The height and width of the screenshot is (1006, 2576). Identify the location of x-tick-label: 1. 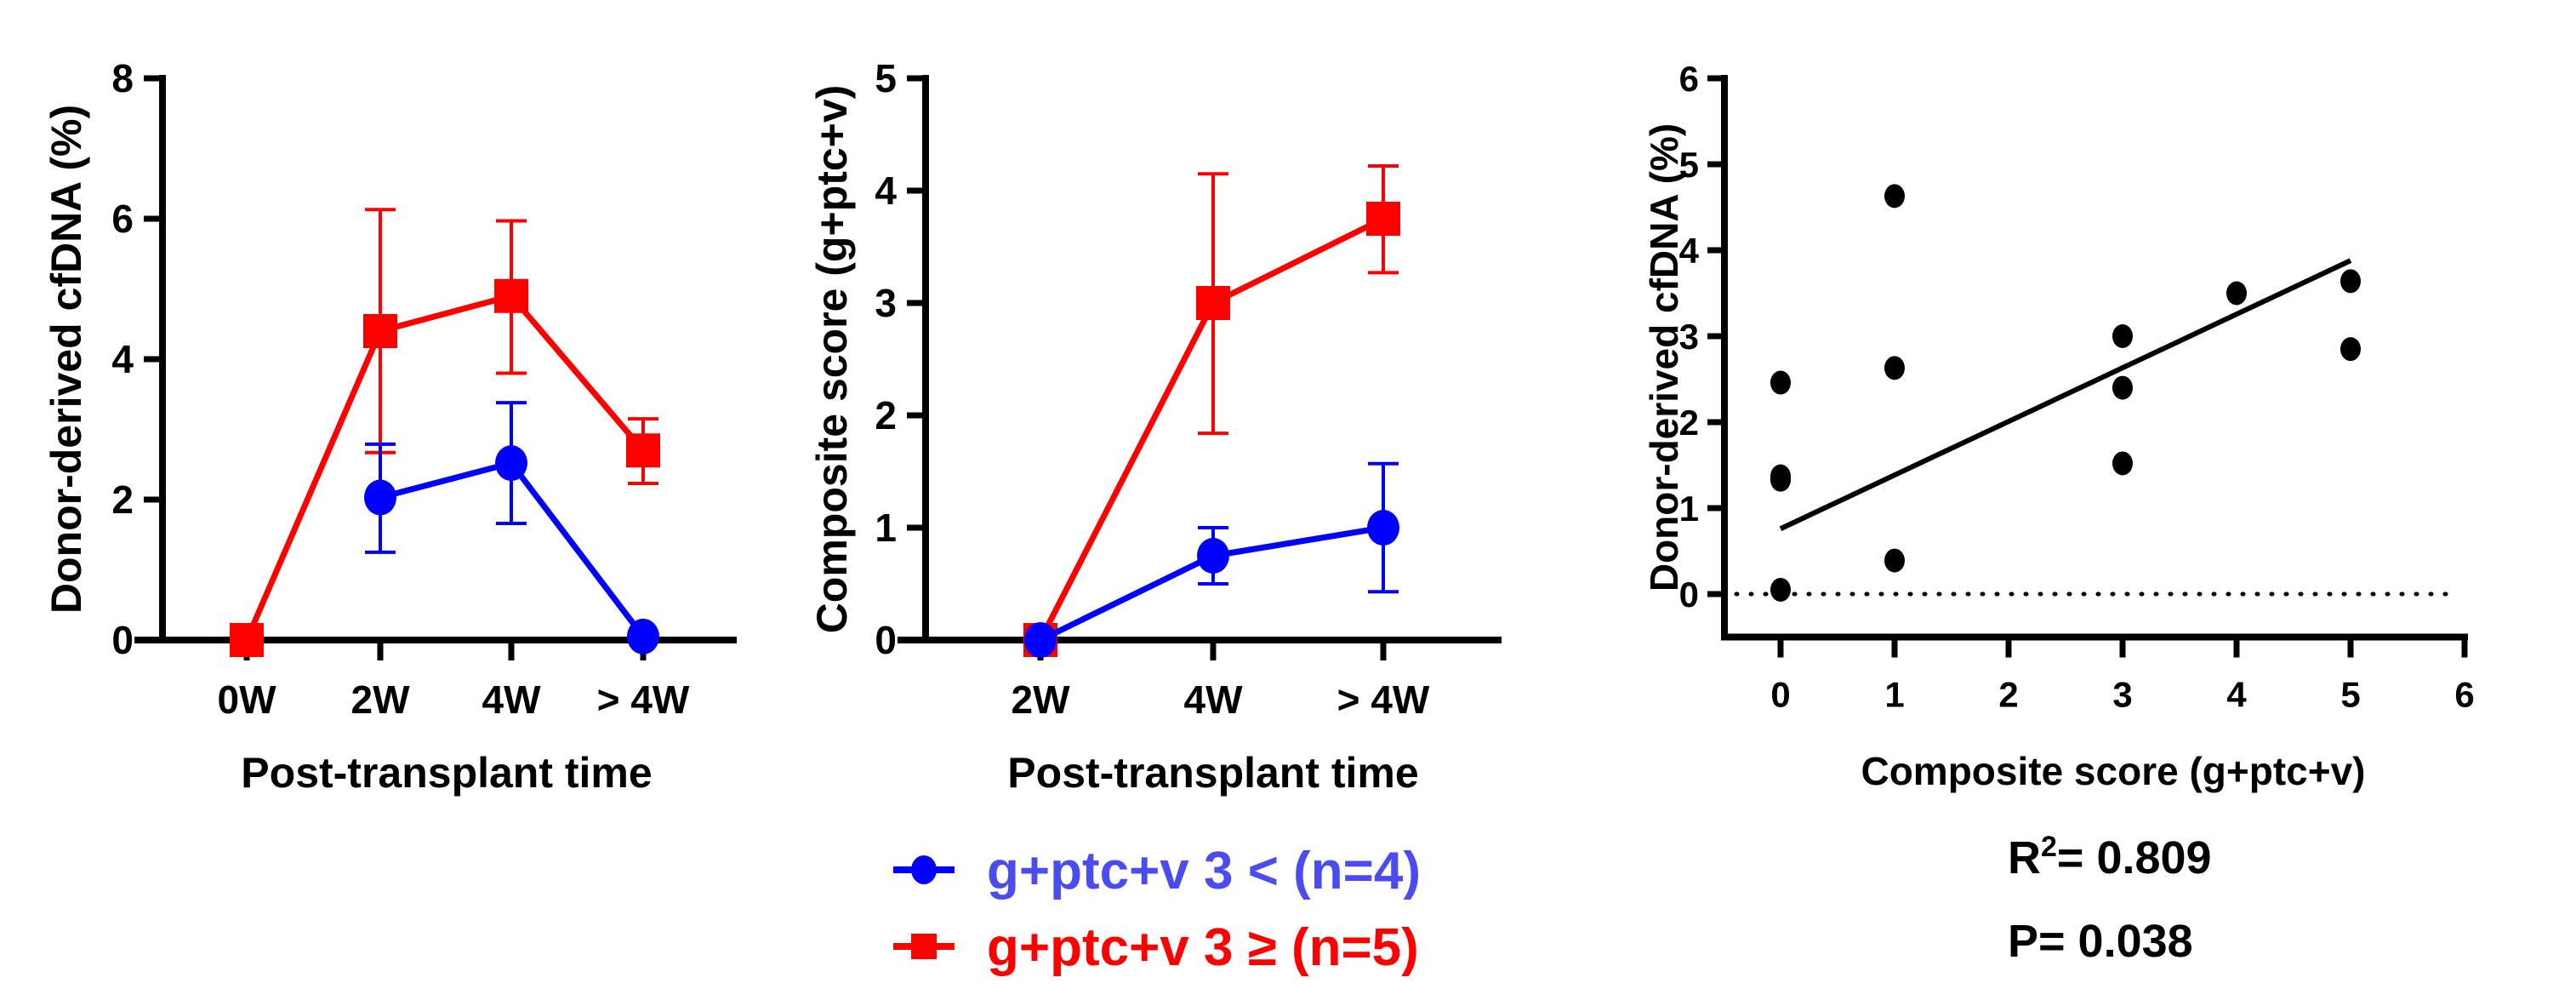
(1894, 695).